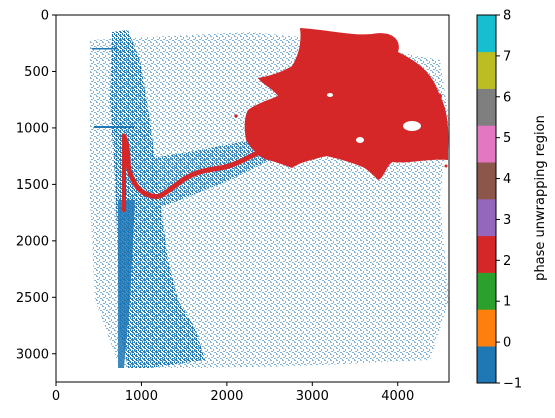  I want to click on y-tick-label: 3000, so click(32, 354).